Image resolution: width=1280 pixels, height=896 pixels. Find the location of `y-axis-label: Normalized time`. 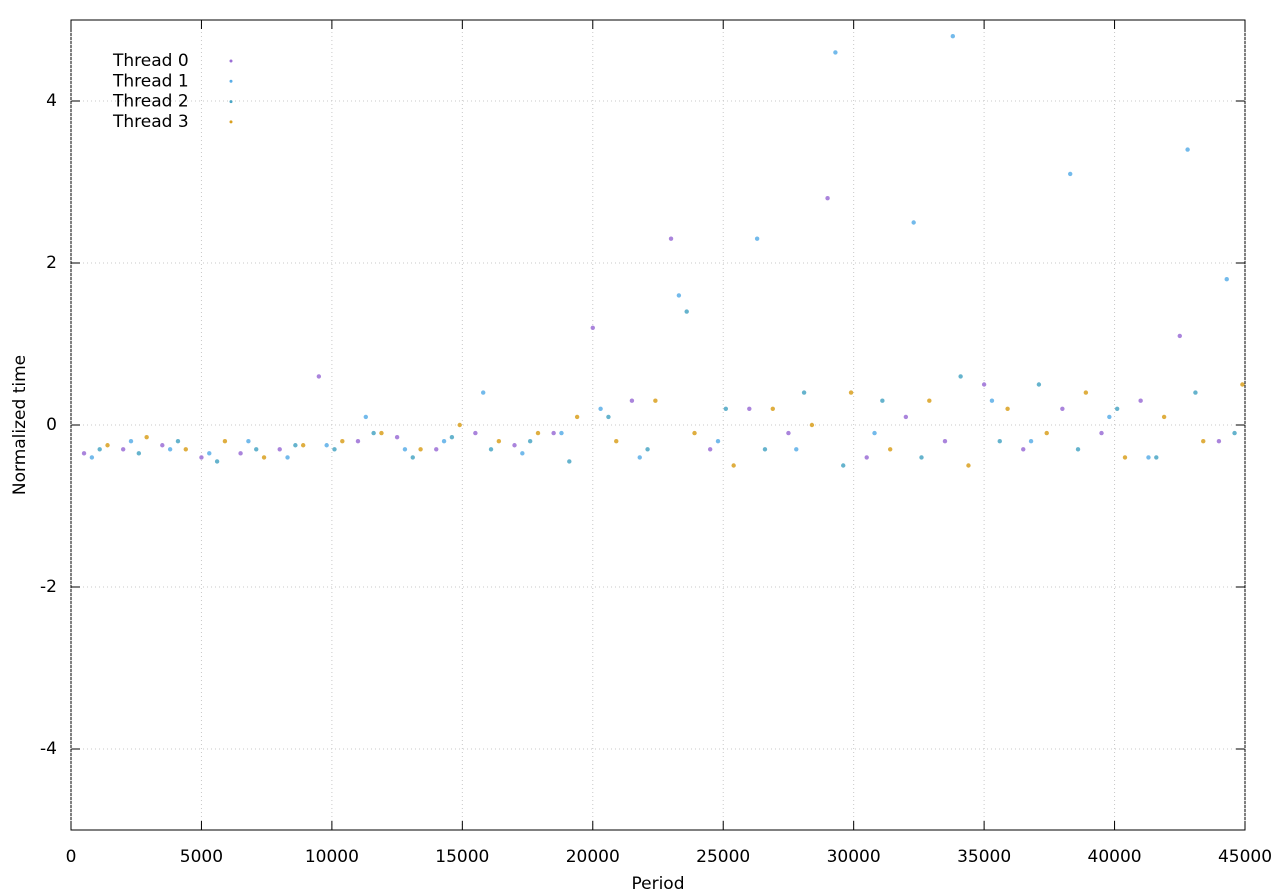

y-axis-label: Normalized time is located at coordinates (20, 425).